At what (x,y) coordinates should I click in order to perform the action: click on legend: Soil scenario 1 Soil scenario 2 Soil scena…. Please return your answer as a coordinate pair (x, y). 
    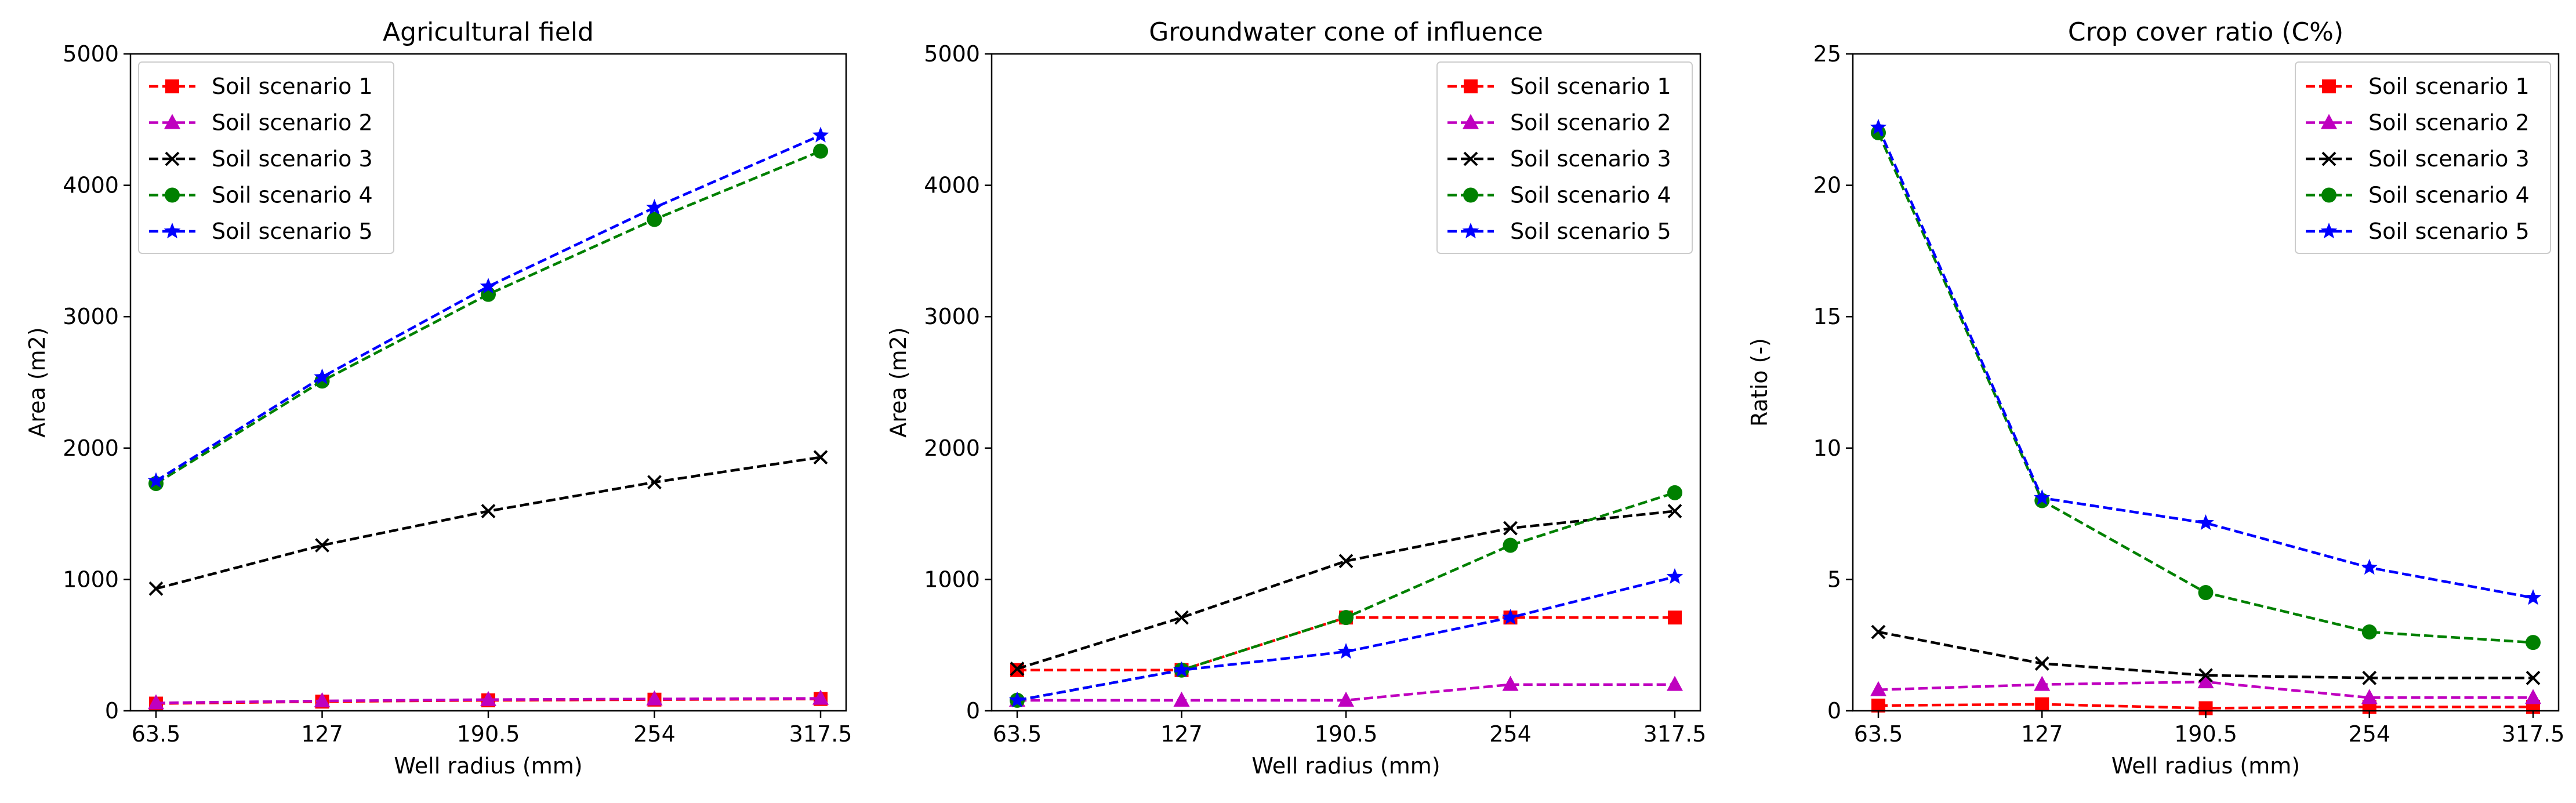
    Looking at the image, I should click on (2423, 157).